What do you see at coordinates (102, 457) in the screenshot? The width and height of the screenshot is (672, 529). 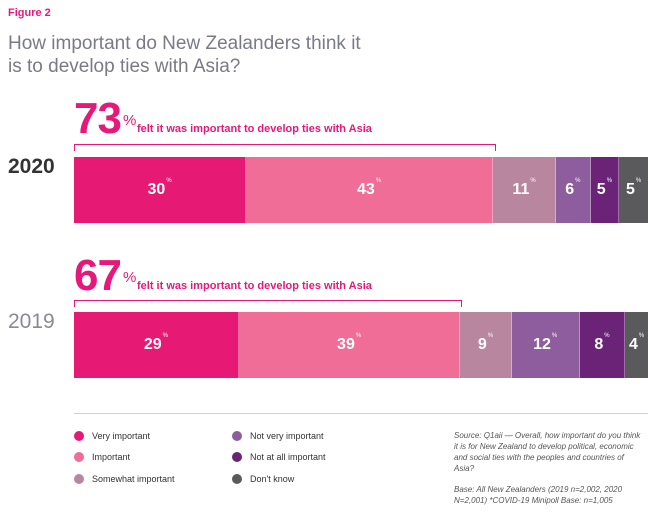 I see `legend-item-important: Important` at bounding box center [102, 457].